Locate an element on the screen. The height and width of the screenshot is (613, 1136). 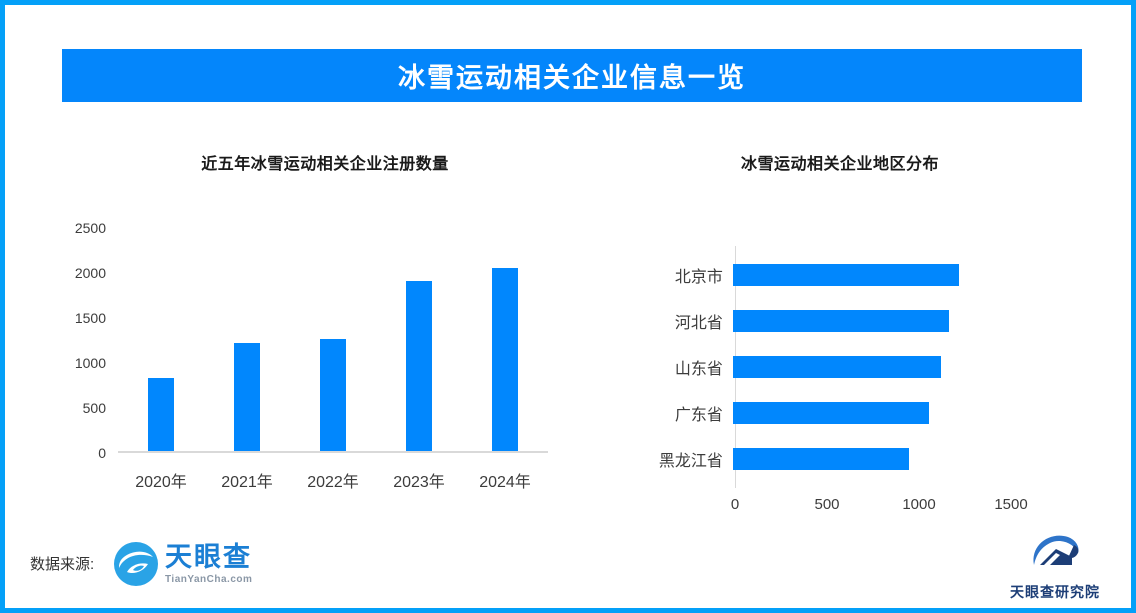
banner: 冰雪运动相关企业信息一览 is located at coordinates (572, 75).